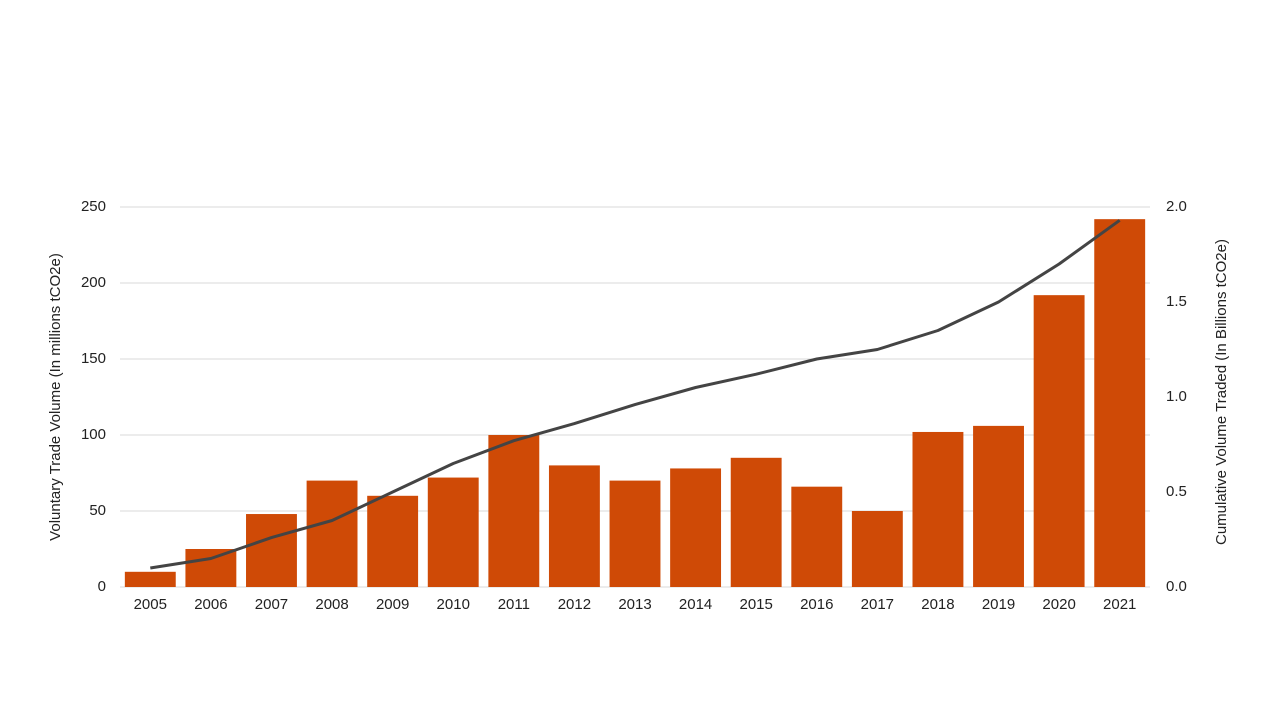 This screenshot has width=1280, height=720. I want to click on x-tick-label: 2011, so click(514, 604).